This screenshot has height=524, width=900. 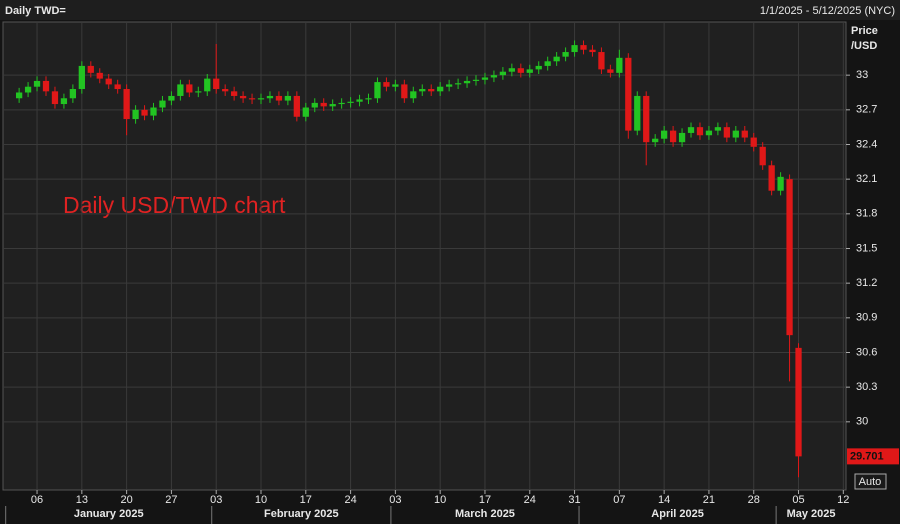 What do you see at coordinates (127, 500) in the screenshot?
I see `x-tick-label: 20` at bounding box center [127, 500].